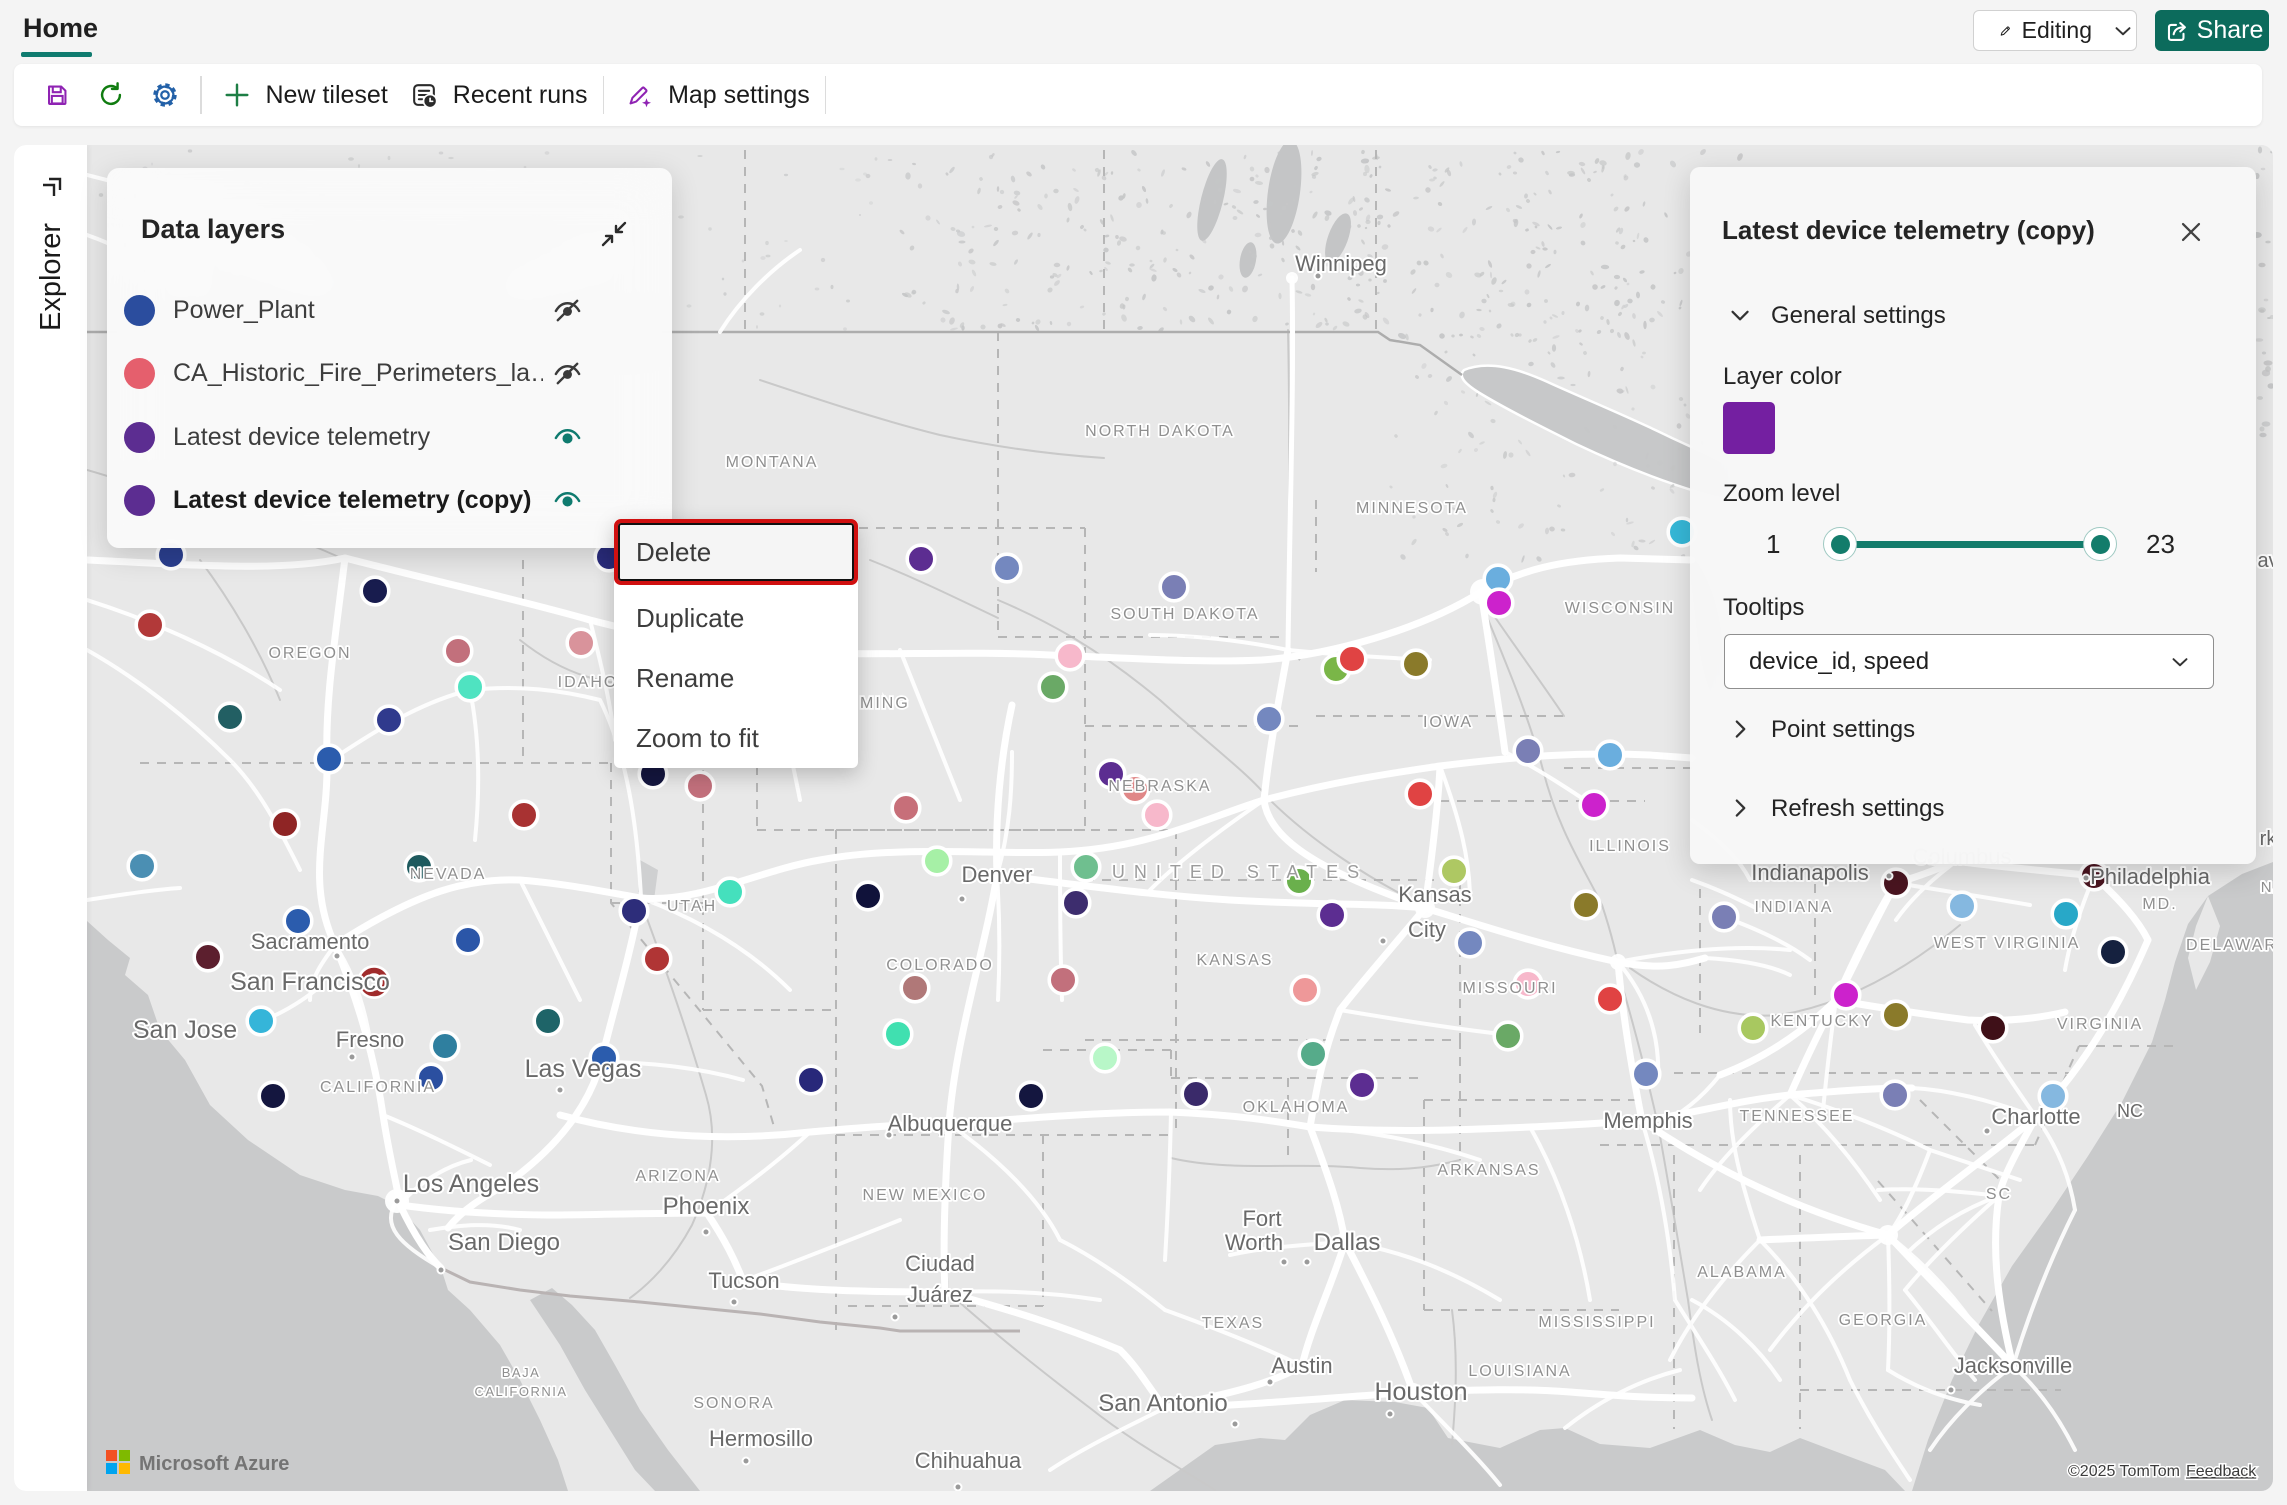  What do you see at coordinates (1233, 1323) in the screenshot?
I see `svg-text: TEXAS` at bounding box center [1233, 1323].